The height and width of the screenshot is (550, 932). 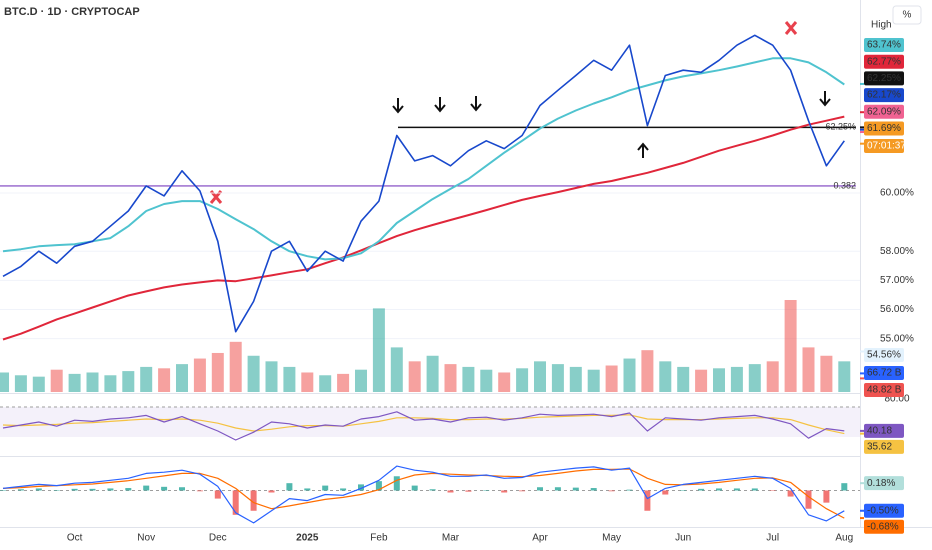 I want to click on x-tick-label: Oct, so click(x=75, y=538).